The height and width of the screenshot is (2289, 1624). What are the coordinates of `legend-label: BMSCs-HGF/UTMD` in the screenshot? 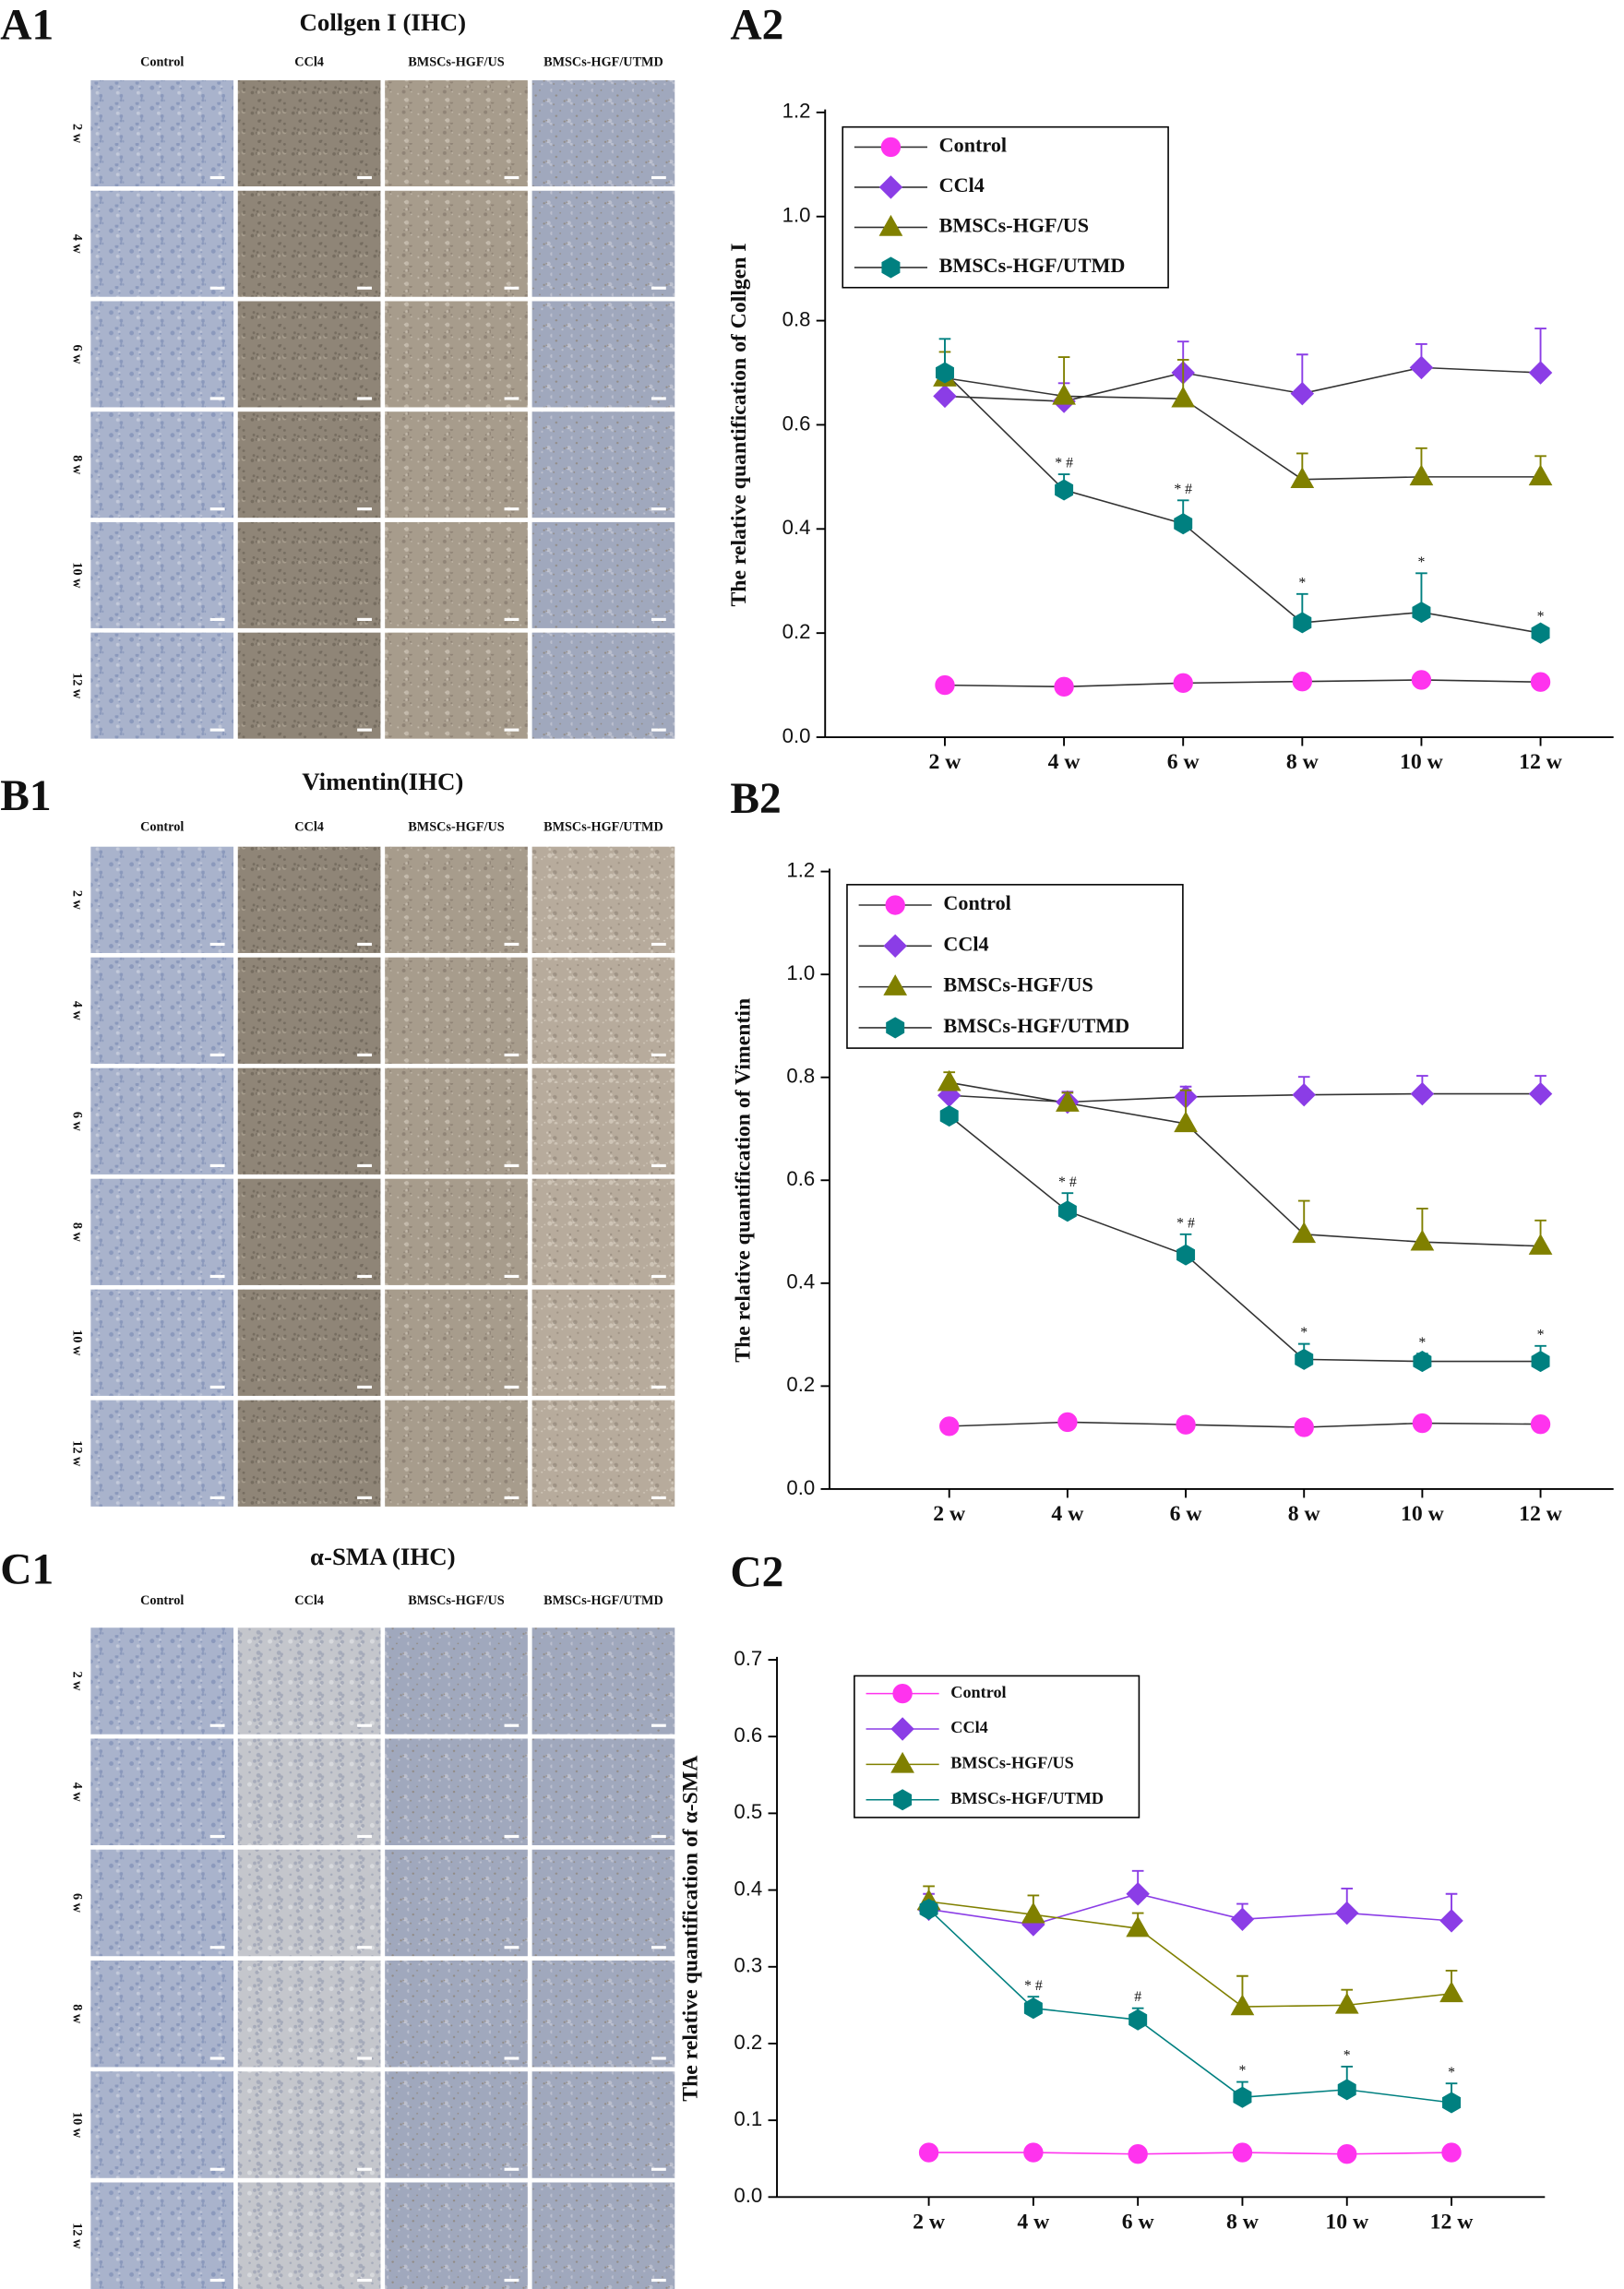 It's located at (1032, 265).